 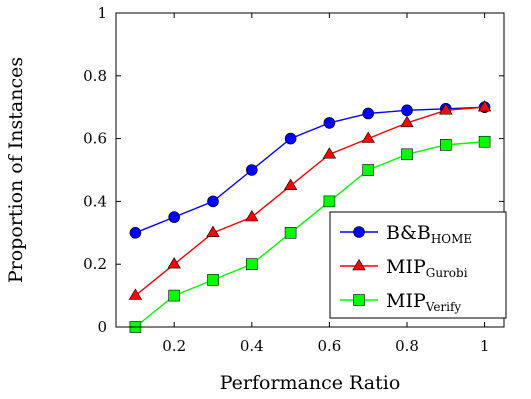 What do you see at coordinates (429, 234) in the screenshot?
I see `legend-label: B&BHOME` at bounding box center [429, 234].